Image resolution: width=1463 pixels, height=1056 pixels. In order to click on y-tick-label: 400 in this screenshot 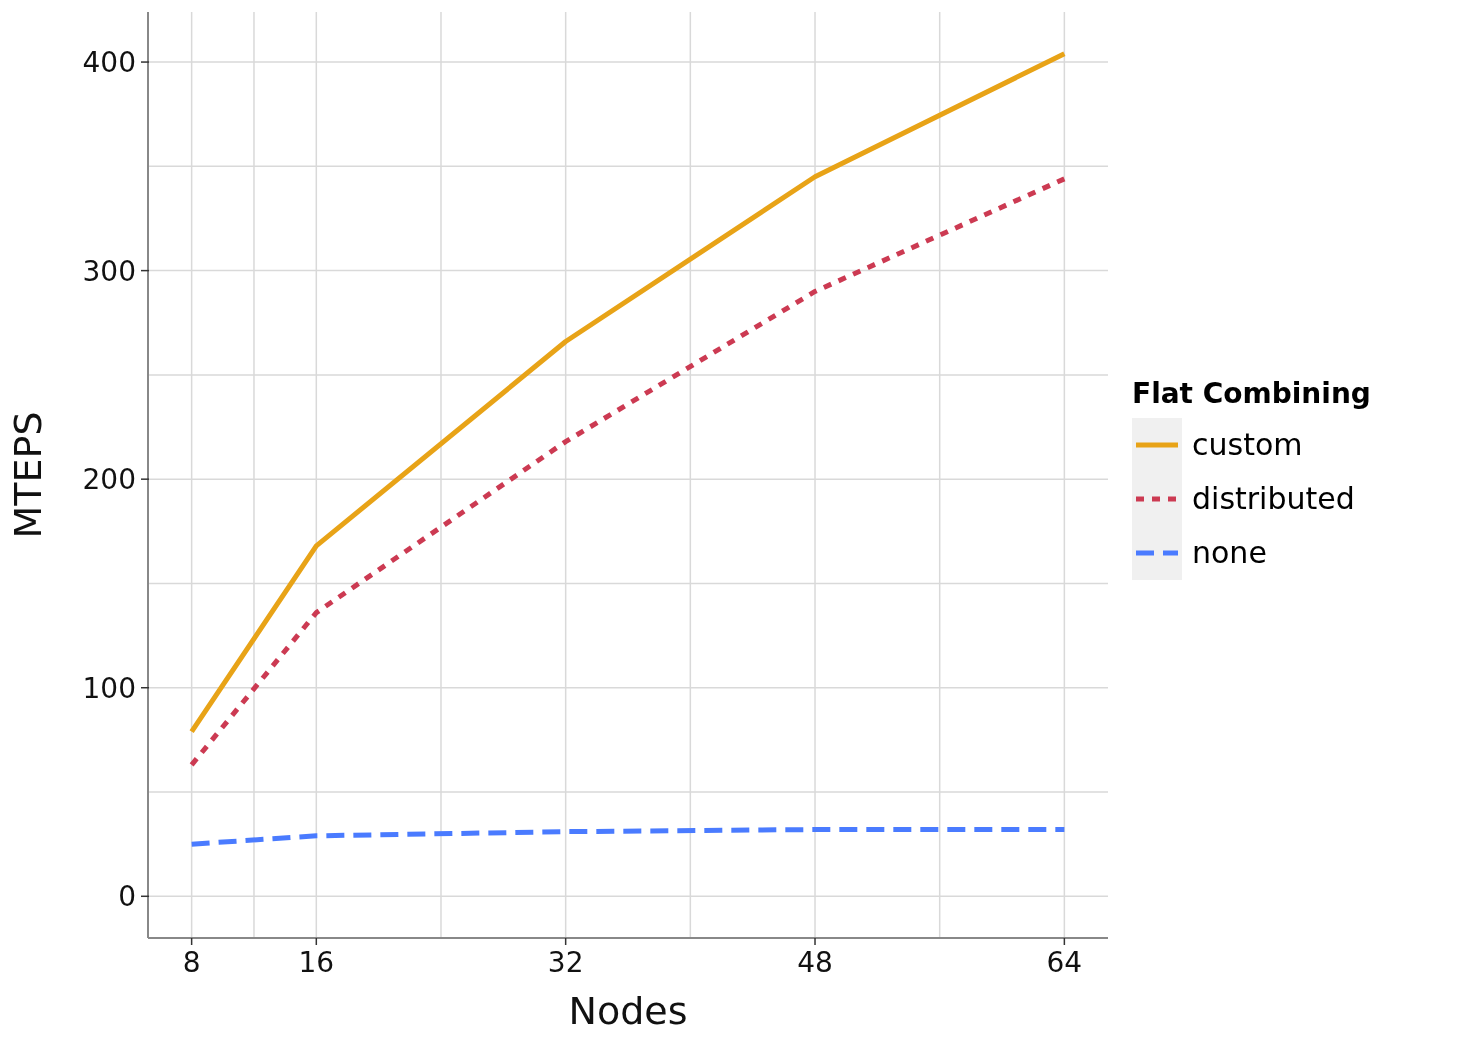, I will do `click(109, 63)`.